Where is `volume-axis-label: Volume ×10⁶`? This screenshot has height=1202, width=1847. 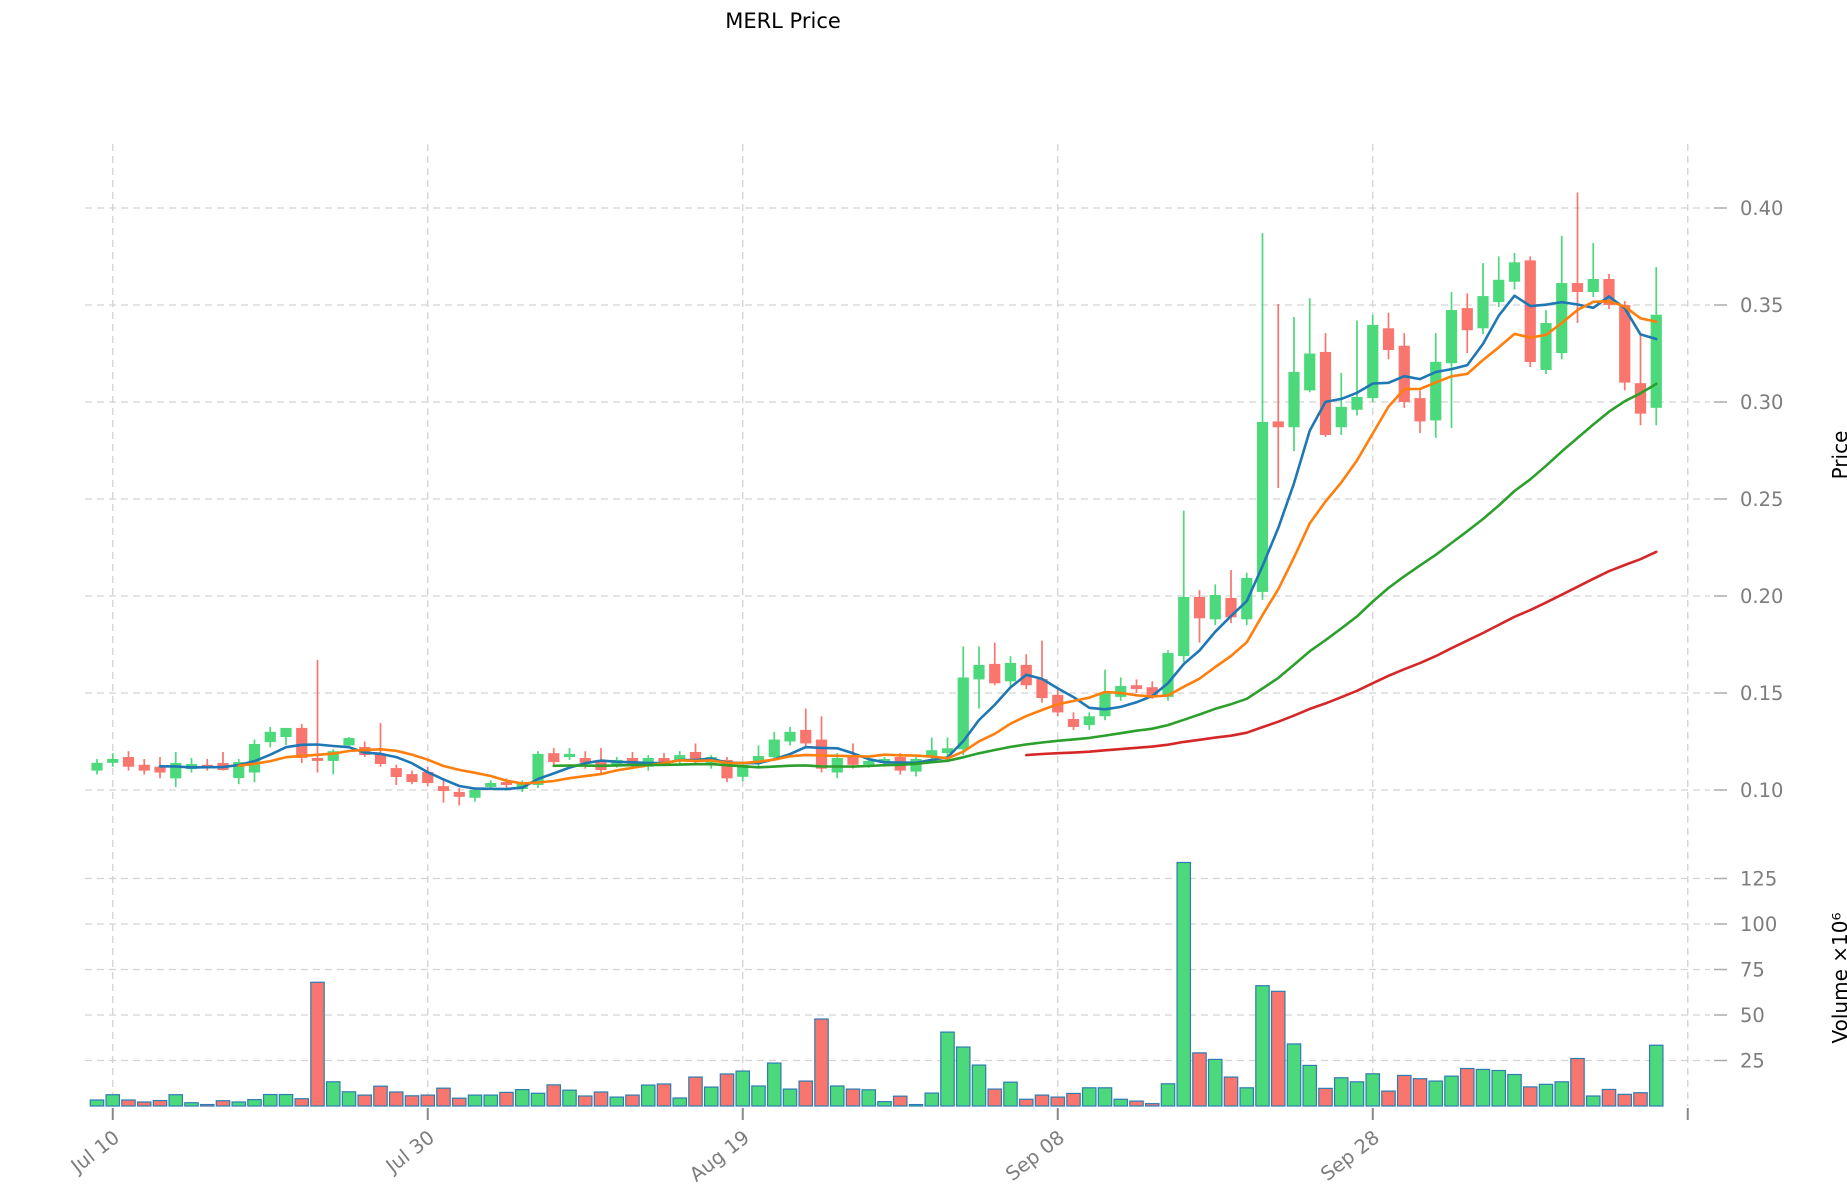 volume-axis-label: Volume ×10⁶ is located at coordinates (1837, 978).